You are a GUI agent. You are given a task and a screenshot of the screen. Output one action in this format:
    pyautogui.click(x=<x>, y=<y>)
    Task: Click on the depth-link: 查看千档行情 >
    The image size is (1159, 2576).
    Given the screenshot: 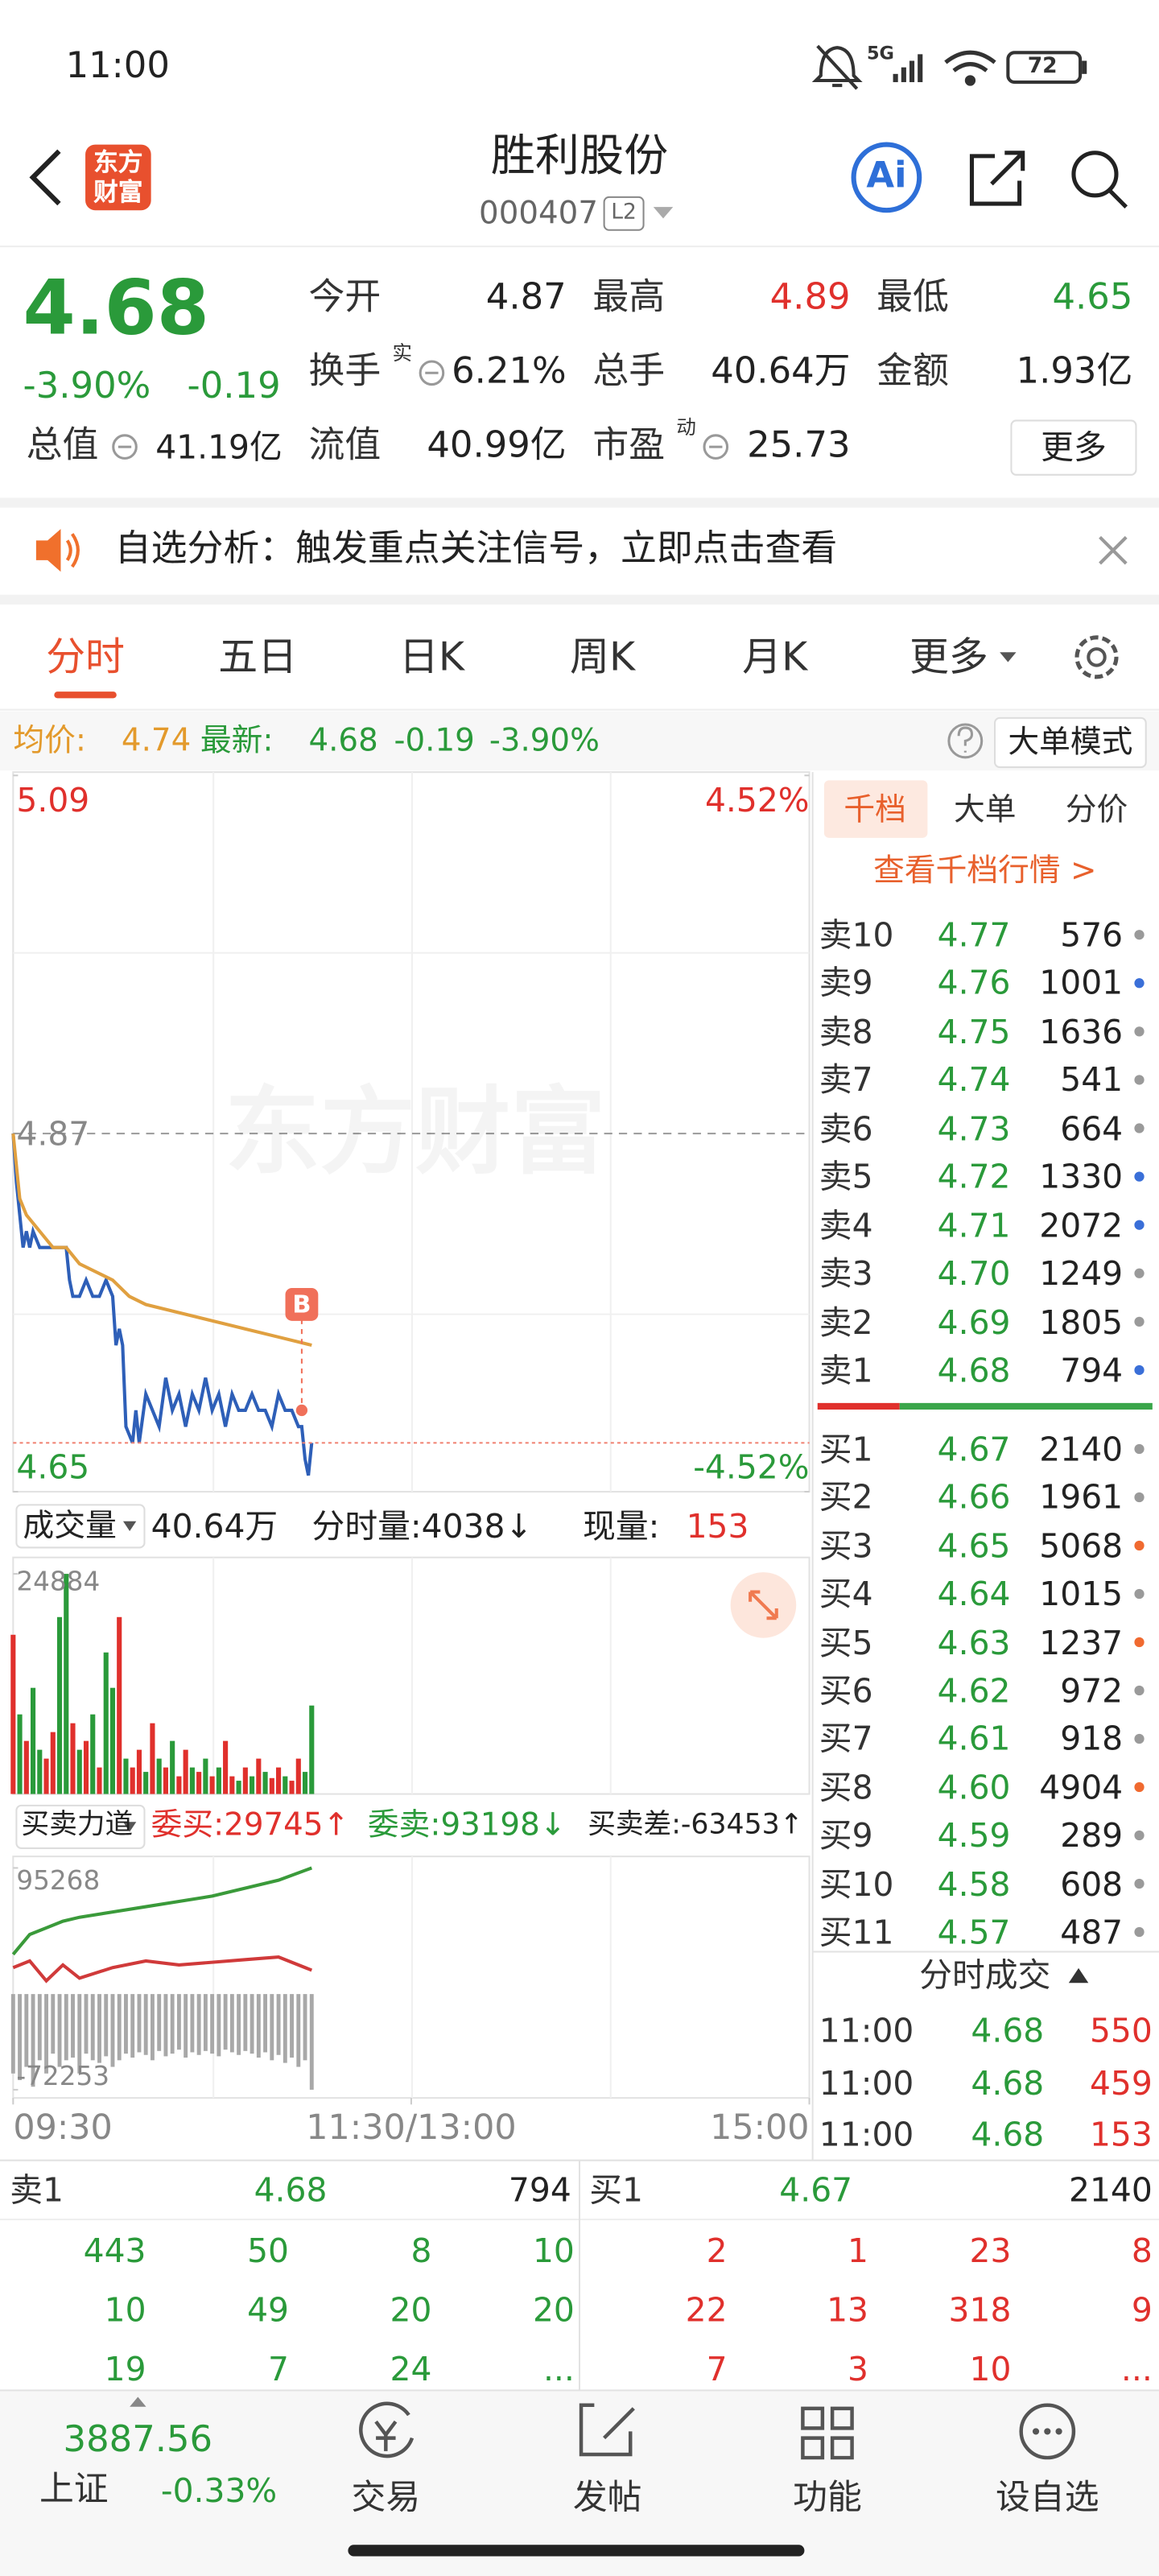 What is the action you would take?
    pyautogui.click(x=985, y=870)
    